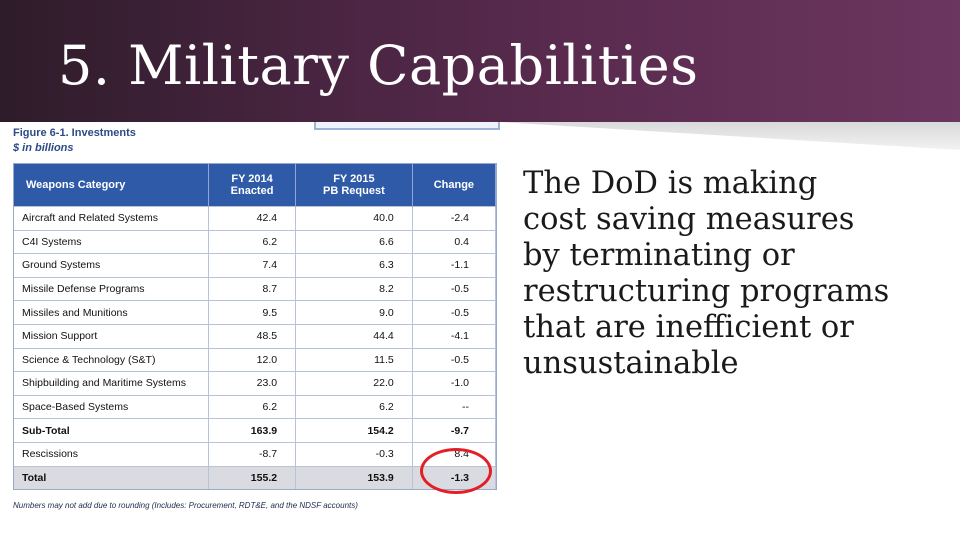 The width and height of the screenshot is (960, 540). I want to click on row-fy2015: 8.2, so click(354, 288).